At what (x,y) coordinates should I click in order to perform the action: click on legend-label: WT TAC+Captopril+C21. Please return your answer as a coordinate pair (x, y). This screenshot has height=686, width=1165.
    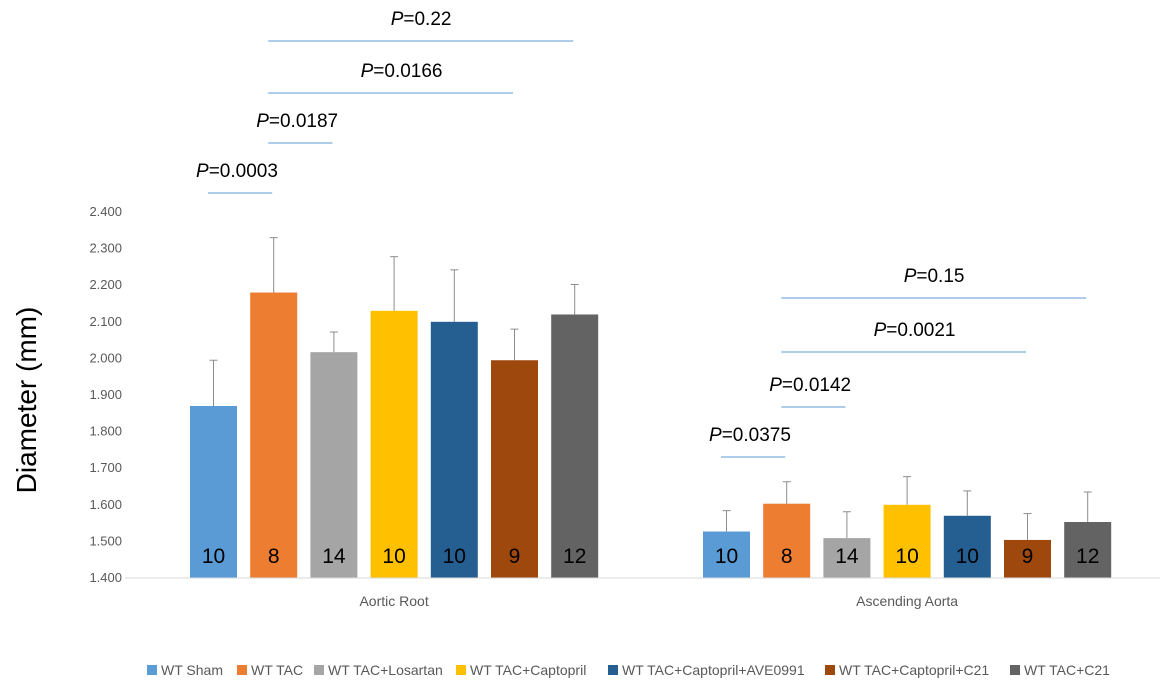
    Looking at the image, I should click on (914, 670).